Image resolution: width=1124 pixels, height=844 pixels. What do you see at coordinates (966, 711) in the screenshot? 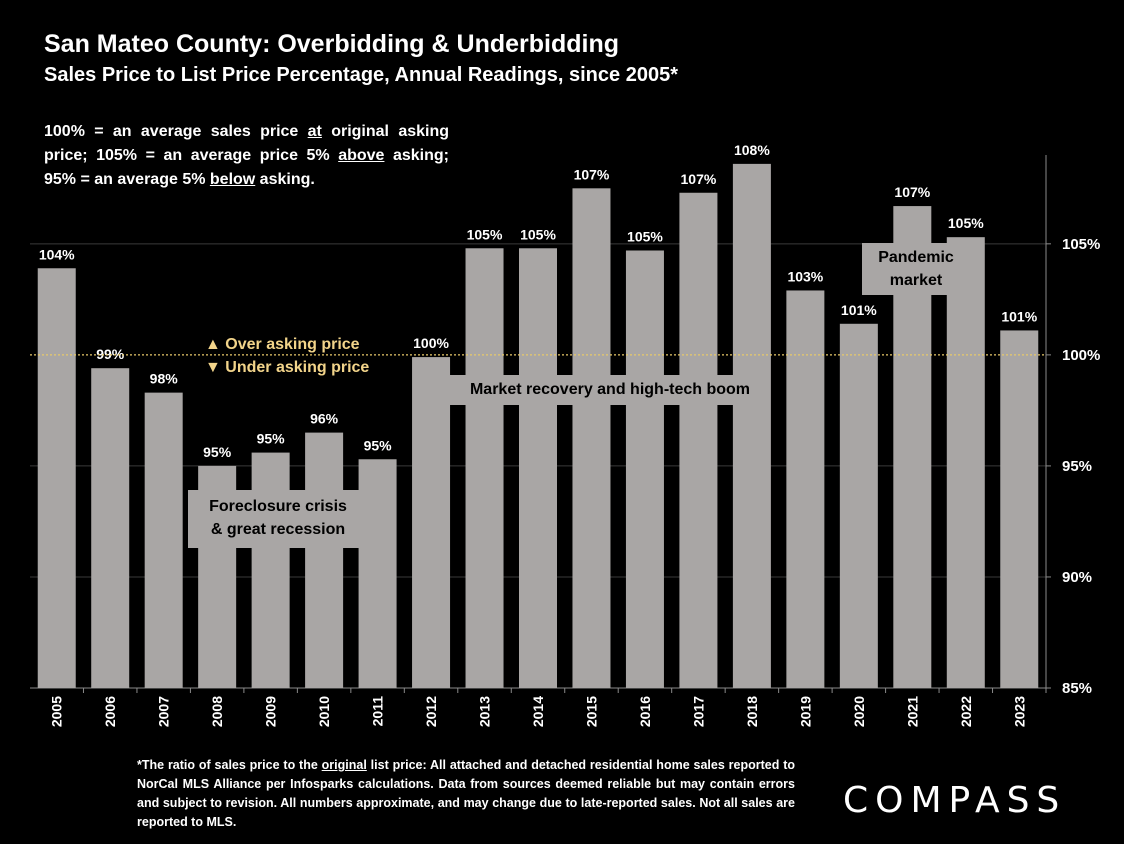
I see `x-tick-label-2022: 2022` at bounding box center [966, 711].